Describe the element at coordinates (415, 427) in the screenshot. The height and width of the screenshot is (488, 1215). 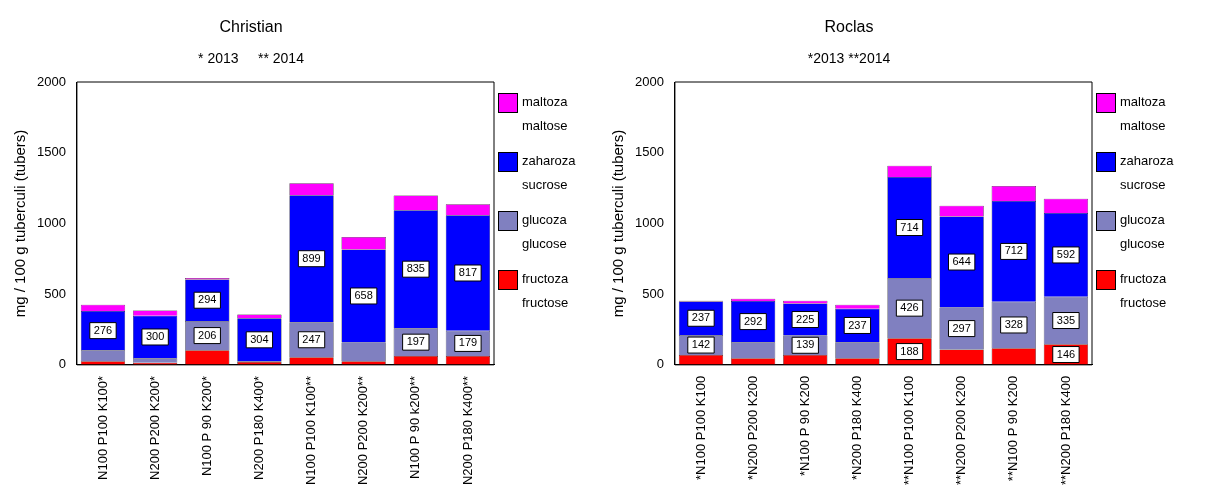
I see `x-tick-label: N100 P 90 k200**` at that location.